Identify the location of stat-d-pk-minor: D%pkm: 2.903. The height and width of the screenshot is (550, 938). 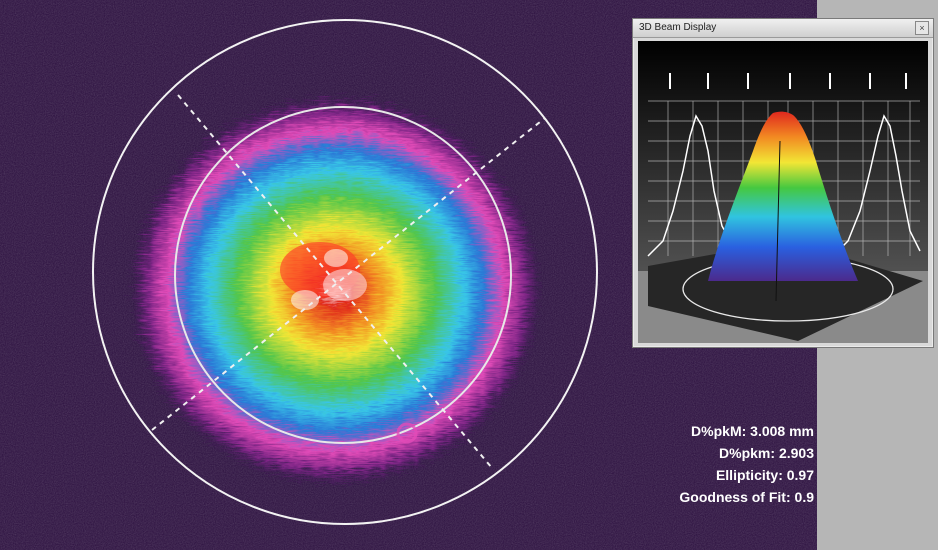
(766, 453).